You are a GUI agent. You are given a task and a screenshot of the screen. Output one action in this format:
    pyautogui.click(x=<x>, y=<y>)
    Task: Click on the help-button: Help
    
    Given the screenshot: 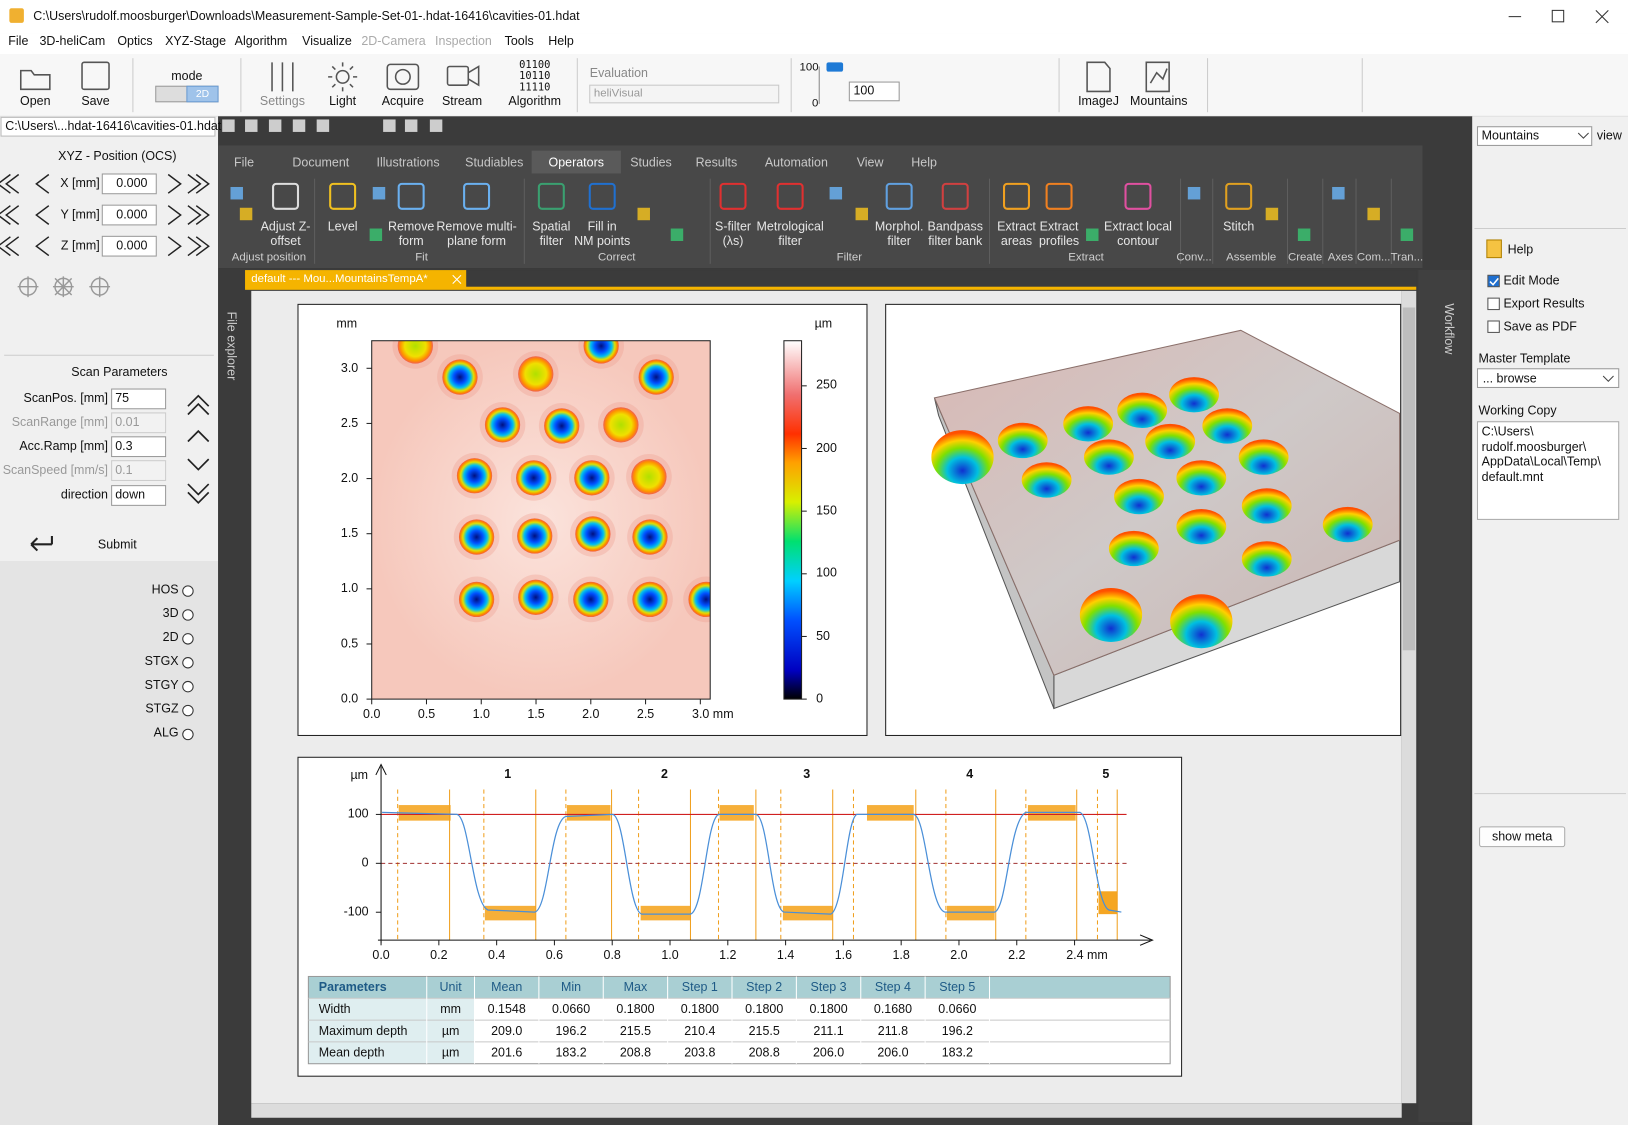 What is the action you would take?
    pyautogui.click(x=1521, y=250)
    